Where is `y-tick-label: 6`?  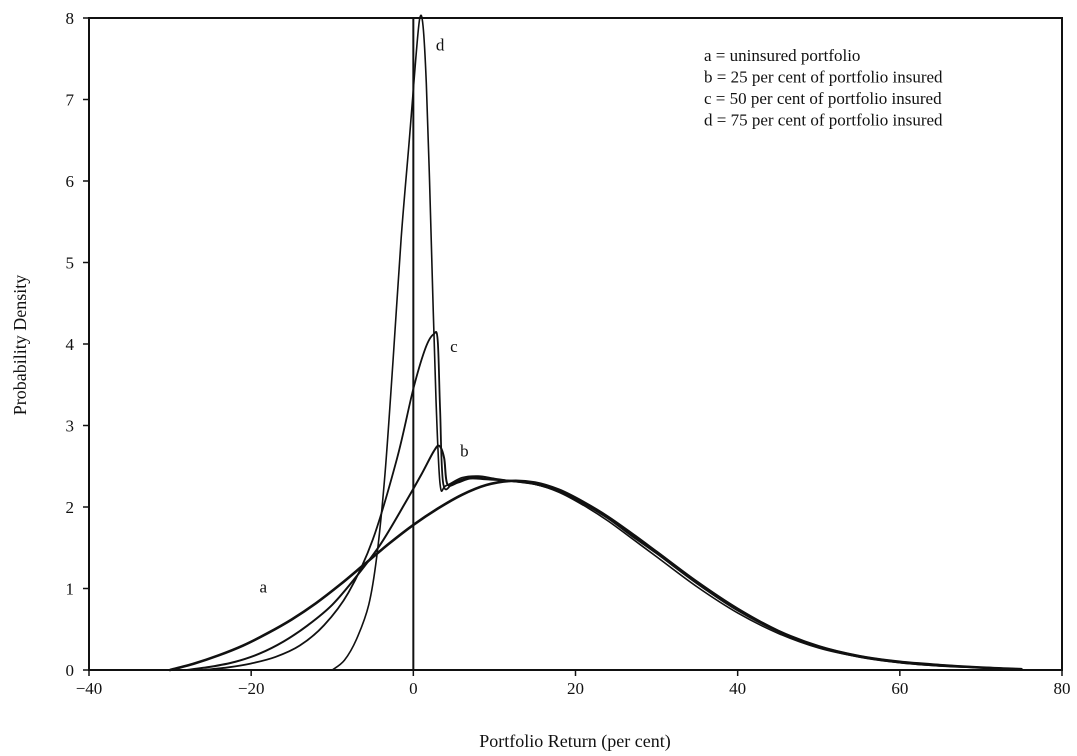
y-tick-label: 6 is located at coordinates (70, 181).